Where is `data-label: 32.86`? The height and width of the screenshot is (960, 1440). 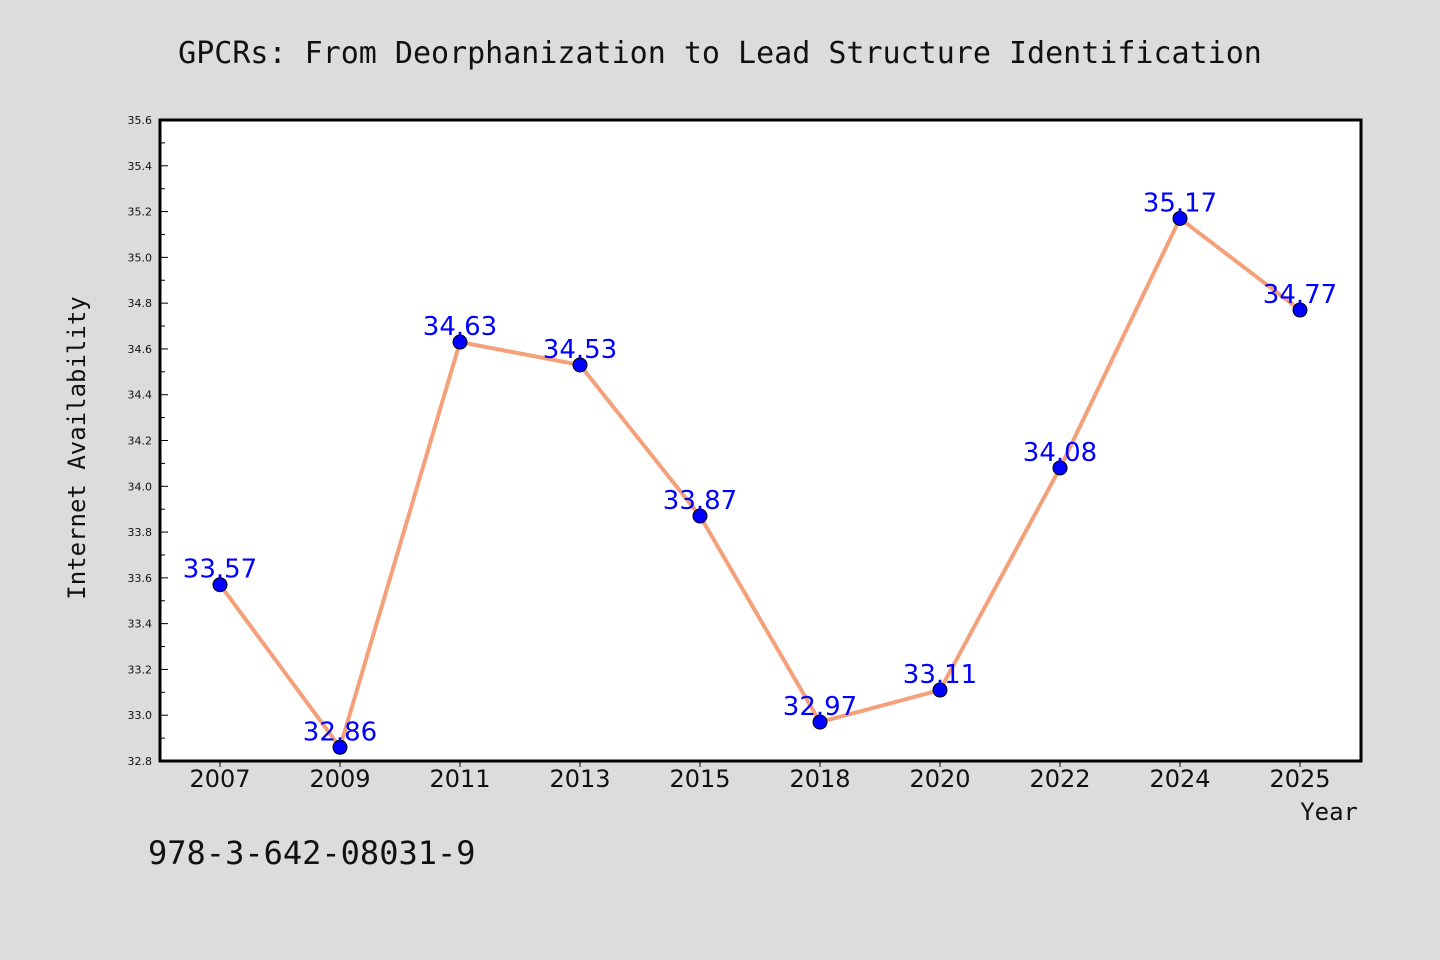
data-label: 32.86 is located at coordinates (340, 732).